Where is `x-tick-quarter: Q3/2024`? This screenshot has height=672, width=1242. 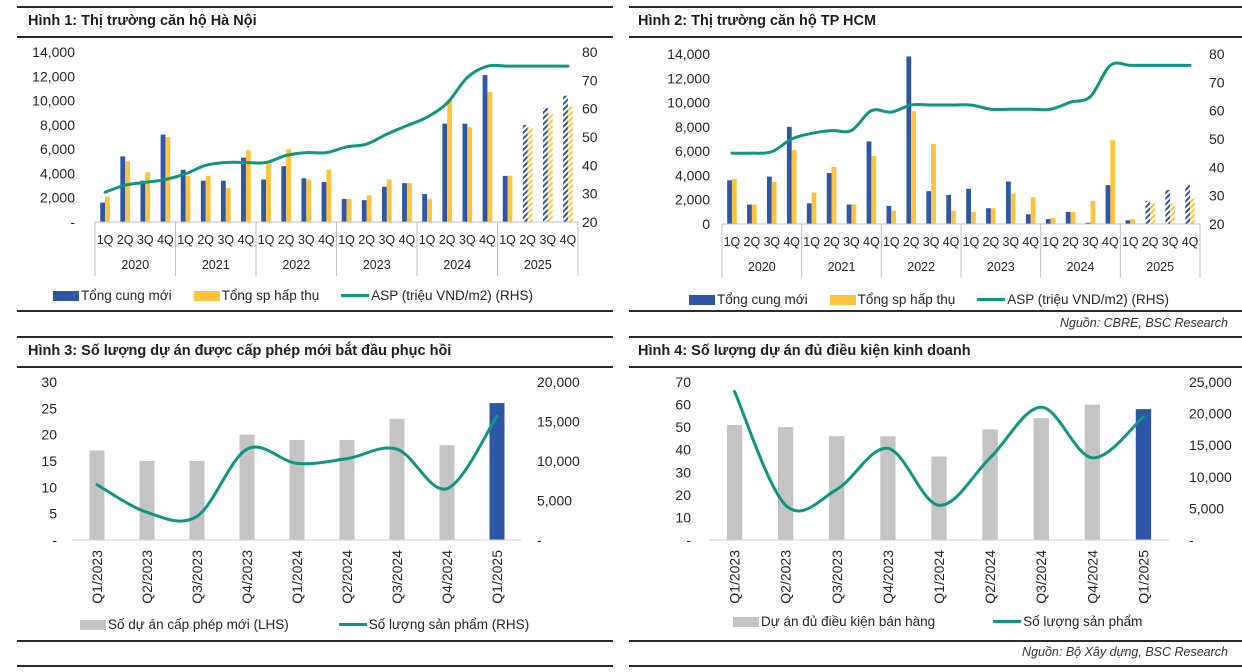
x-tick-quarter: Q3/2024 is located at coordinates (1041, 577).